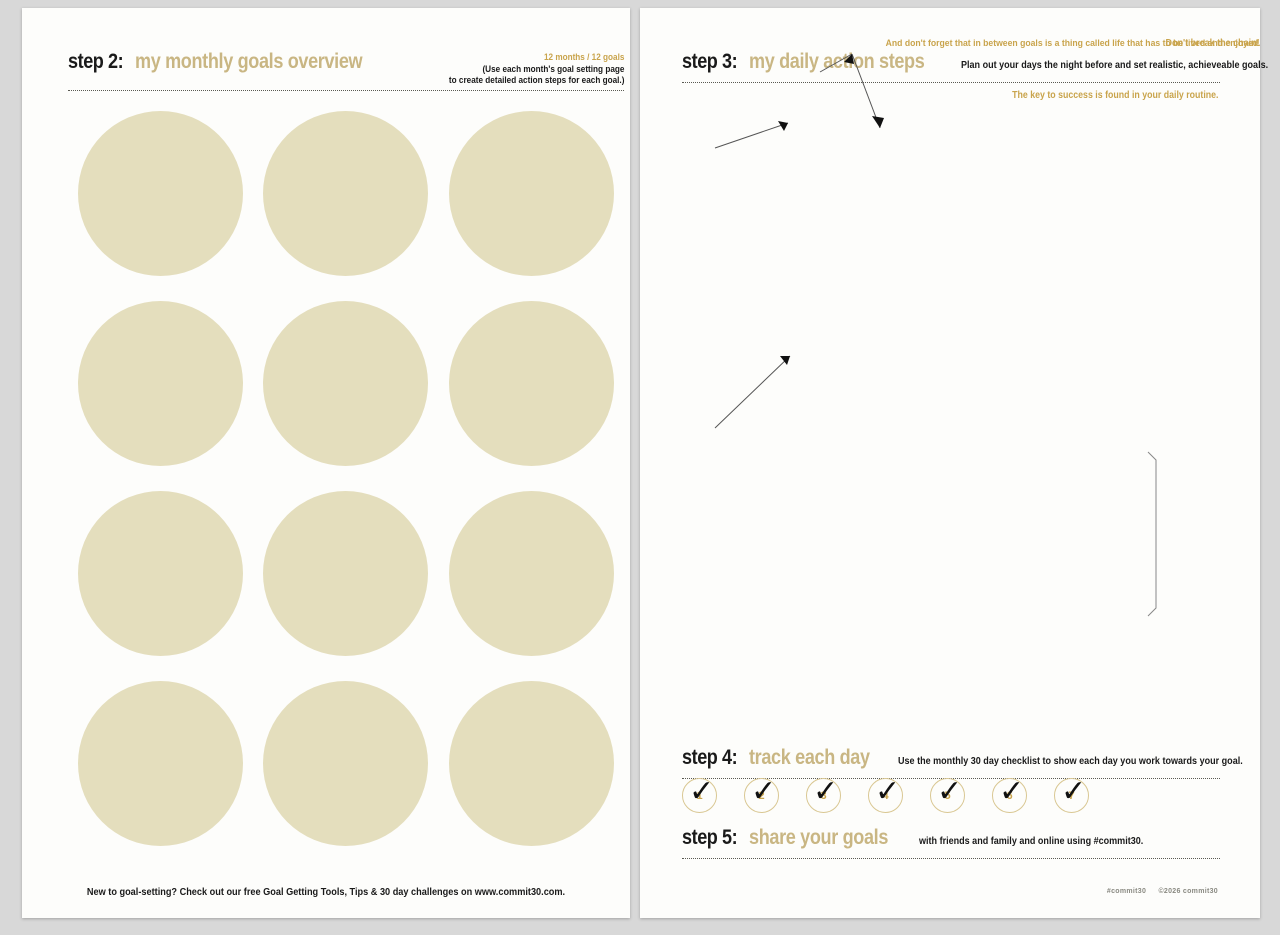 Image resolution: width=1280 pixels, height=935 pixels. What do you see at coordinates (809, 757) in the screenshot?
I see `step4-title: track each day` at bounding box center [809, 757].